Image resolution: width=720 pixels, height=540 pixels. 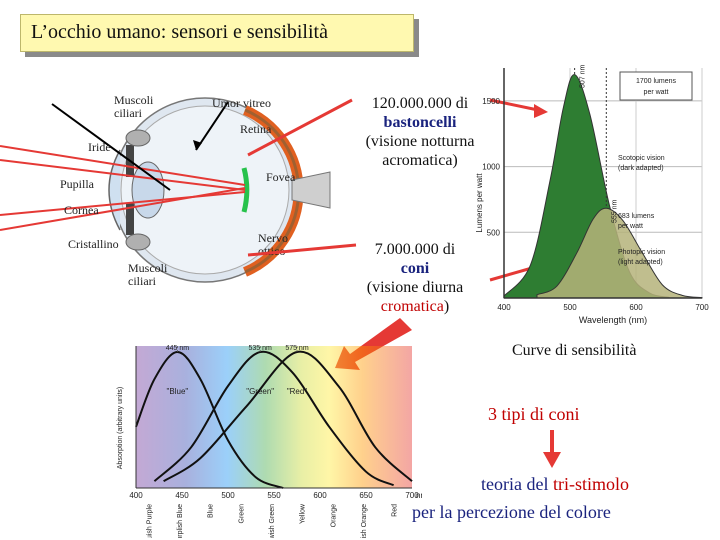 What do you see at coordinates (273, 244) in the screenshot?
I see `label-nervo-ottico: Nervo ottico` at bounding box center [273, 244].